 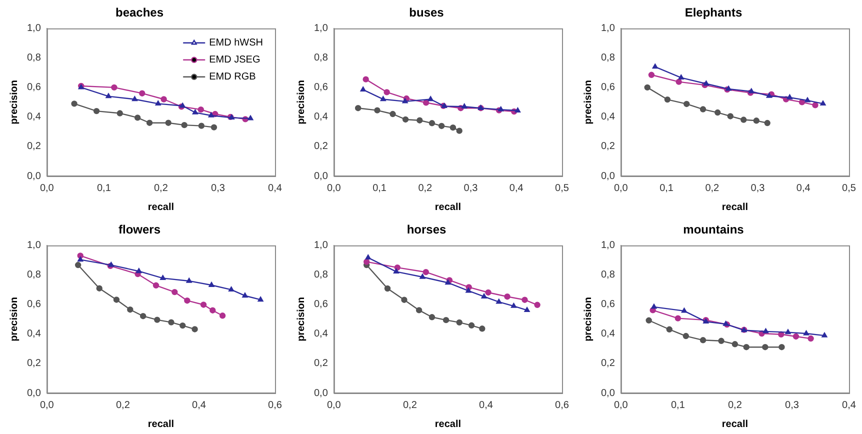 What do you see at coordinates (139, 229) in the screenshot?
I see `chart-title: flowers` at bounding box center [139, 229].